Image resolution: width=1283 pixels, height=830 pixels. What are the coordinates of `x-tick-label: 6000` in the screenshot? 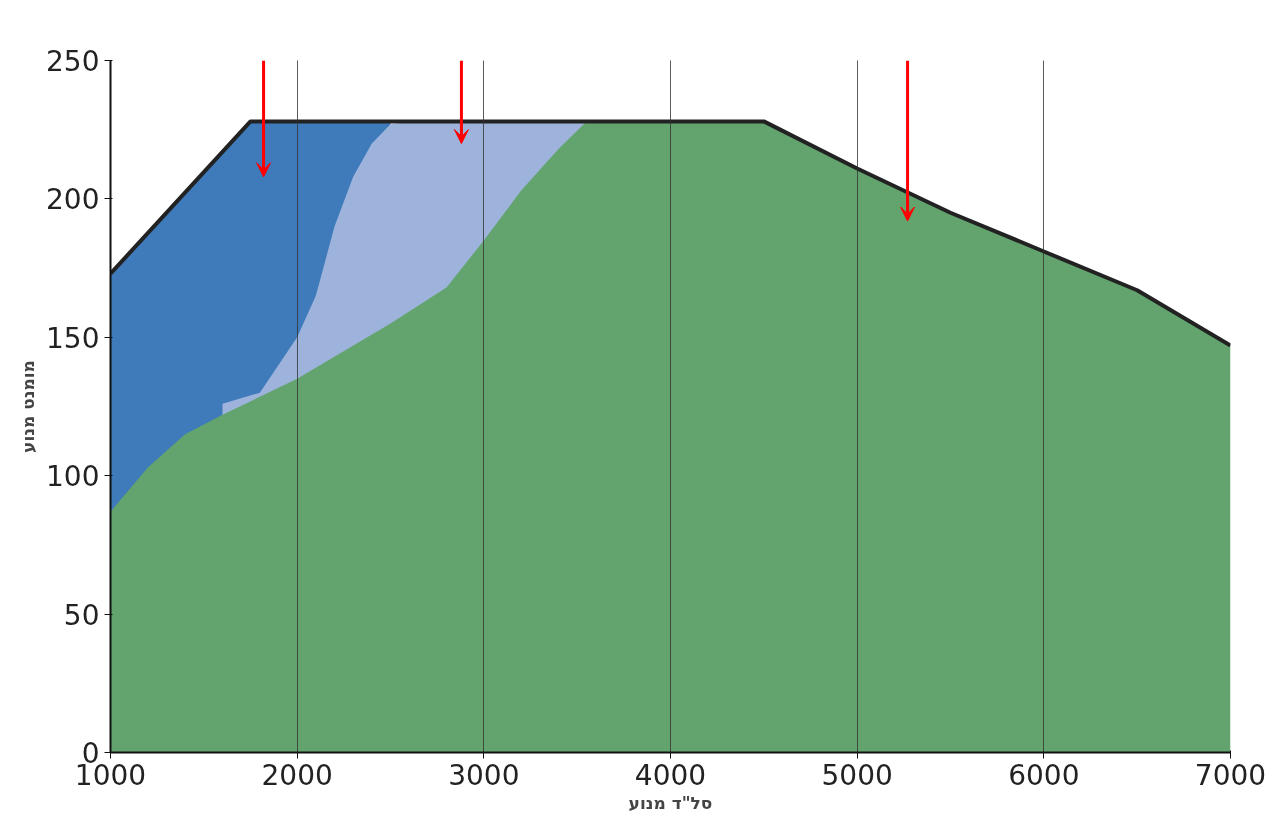 It's located at (1044, 775).